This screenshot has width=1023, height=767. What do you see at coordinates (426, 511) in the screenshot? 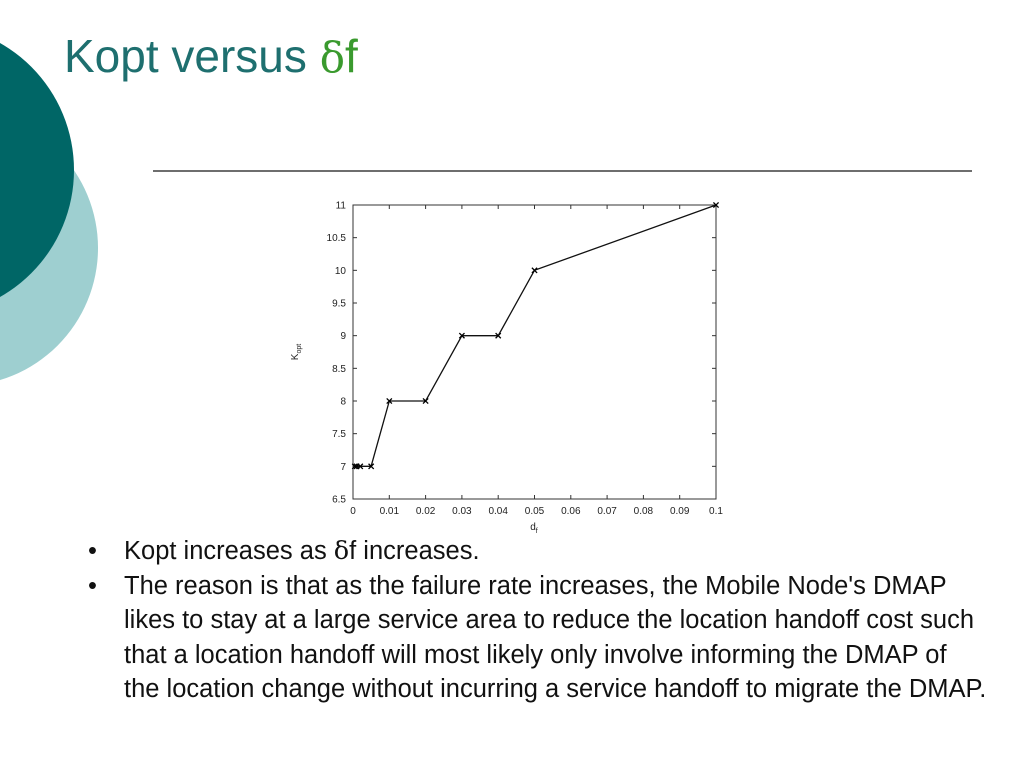
I see `x-tick-label: 0.02` at bounding box center [426, 511].